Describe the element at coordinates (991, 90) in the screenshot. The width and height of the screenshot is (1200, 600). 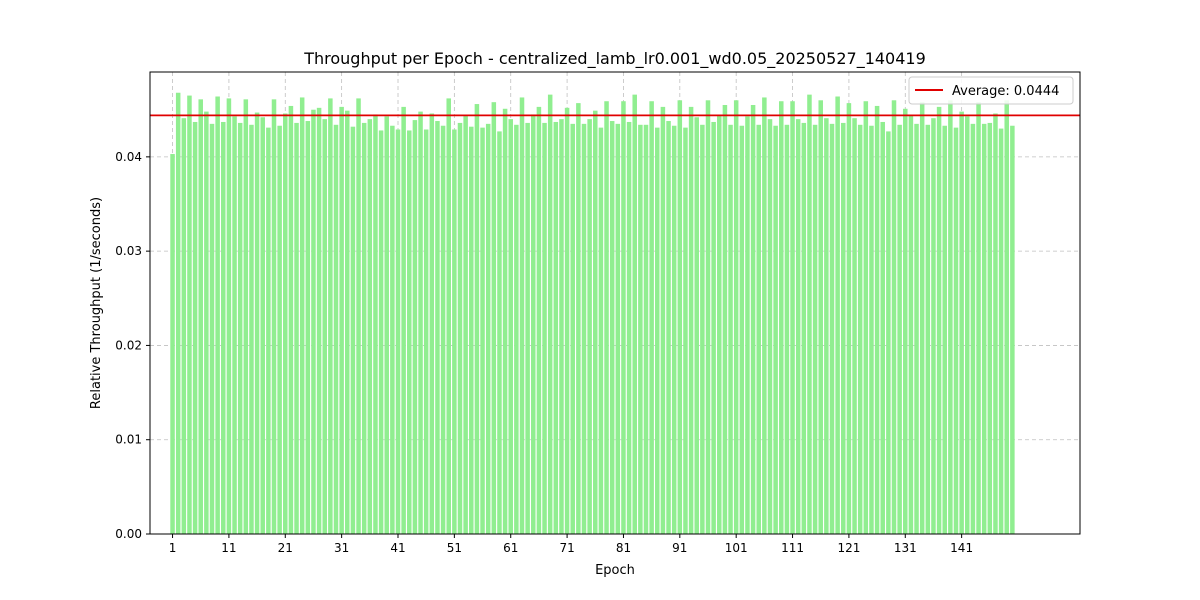
I see `legend-box` at that location.